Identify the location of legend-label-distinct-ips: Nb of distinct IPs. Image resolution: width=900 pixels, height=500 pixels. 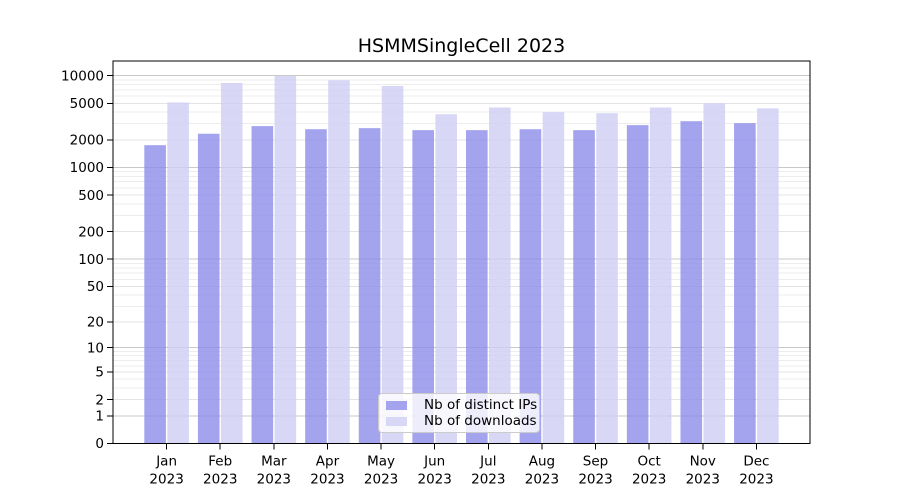
(481, 405).